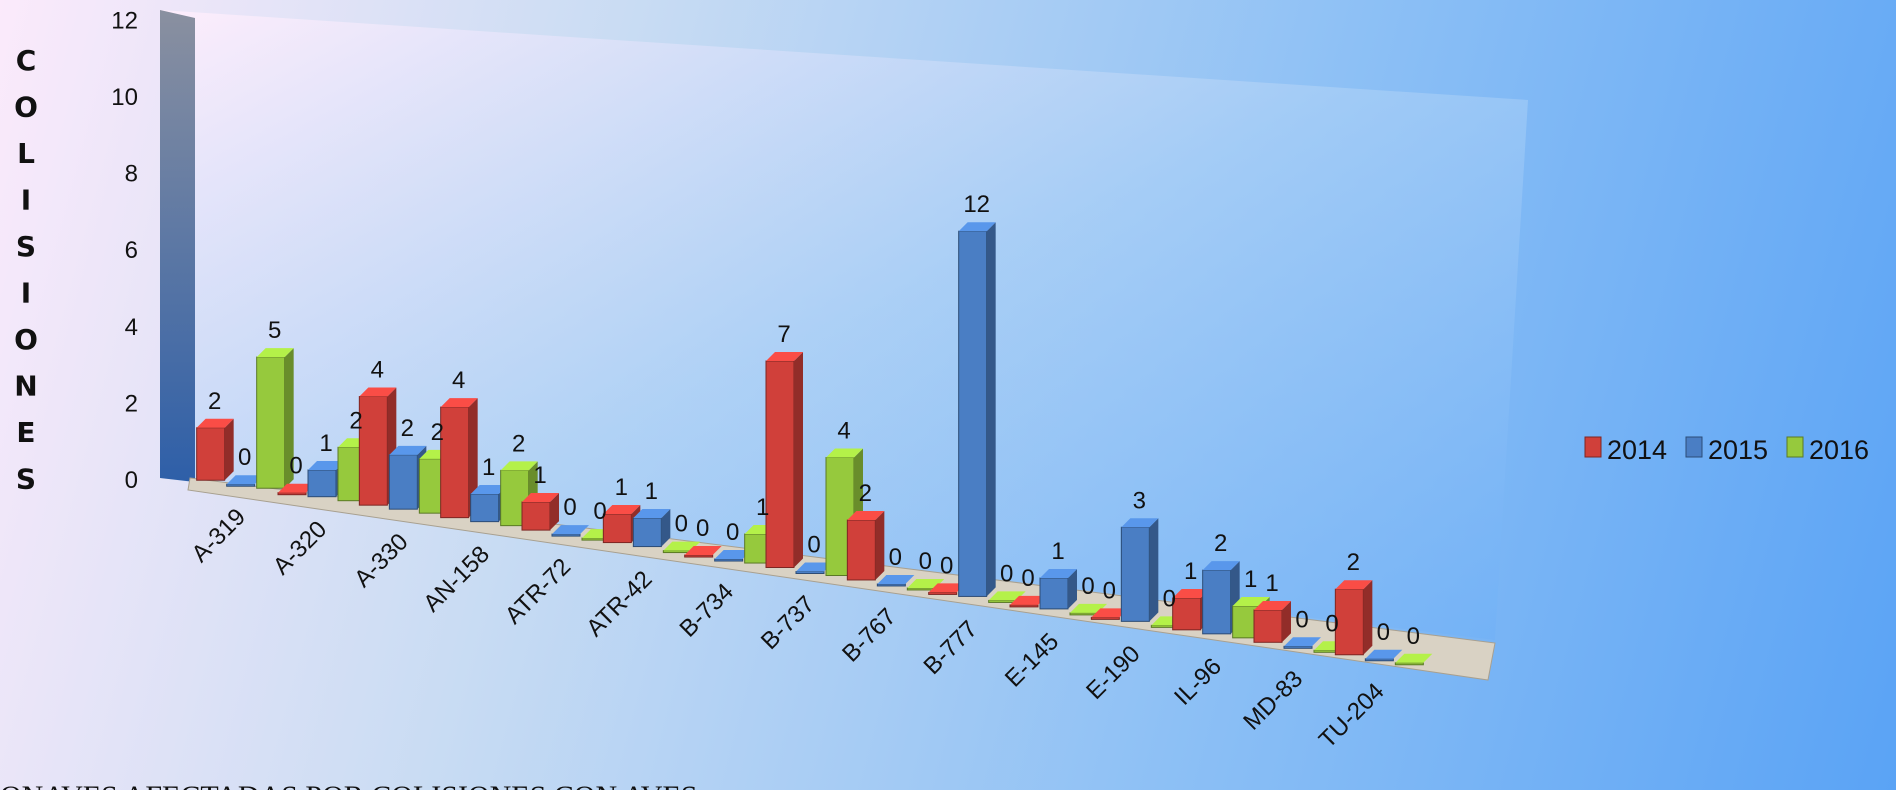 The width and height of the screenshot is (1896, 790). What do you see at coordinates (1273, 700) in the screenshot?
I see `category-label: MD-83` at bounding box center [1273, 700].